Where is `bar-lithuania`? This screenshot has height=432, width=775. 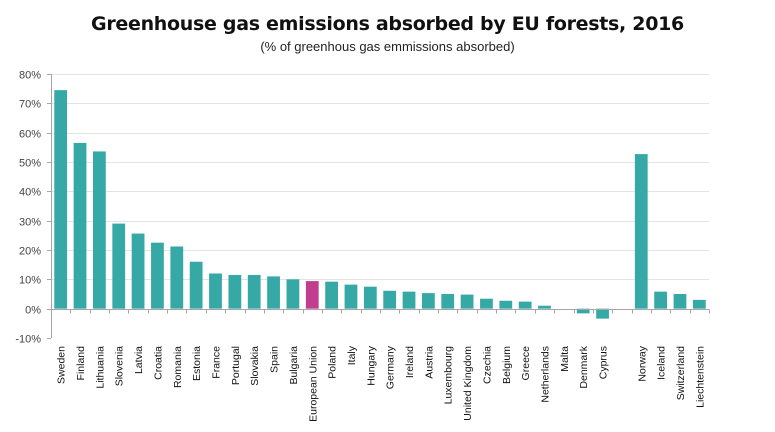
bar-lithuania is located at coordinates (99, 230).